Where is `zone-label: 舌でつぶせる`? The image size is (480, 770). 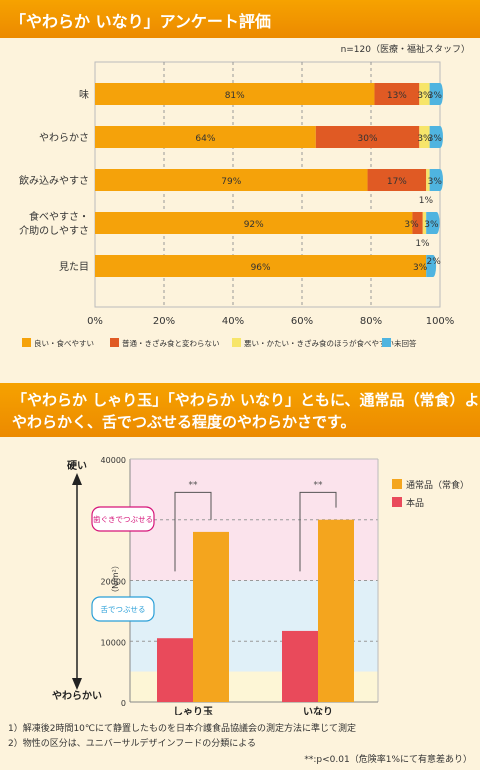 zone-label: 舌でつぶせる is located at coordinates (123, 609).